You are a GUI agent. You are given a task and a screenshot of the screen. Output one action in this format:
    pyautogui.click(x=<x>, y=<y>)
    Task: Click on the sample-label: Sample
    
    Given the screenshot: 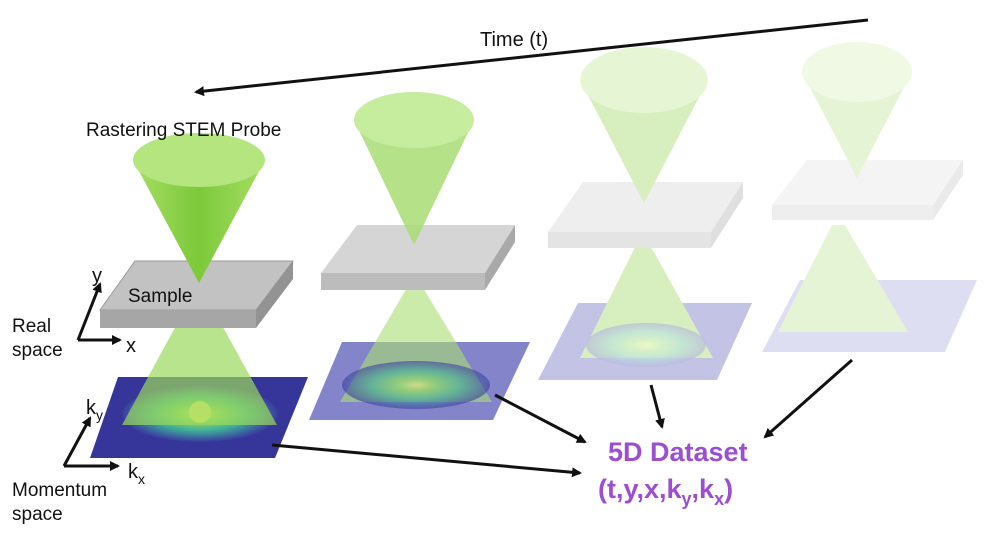 What is the action you would take?
    pyautogui.click(x=160, y=296)
    